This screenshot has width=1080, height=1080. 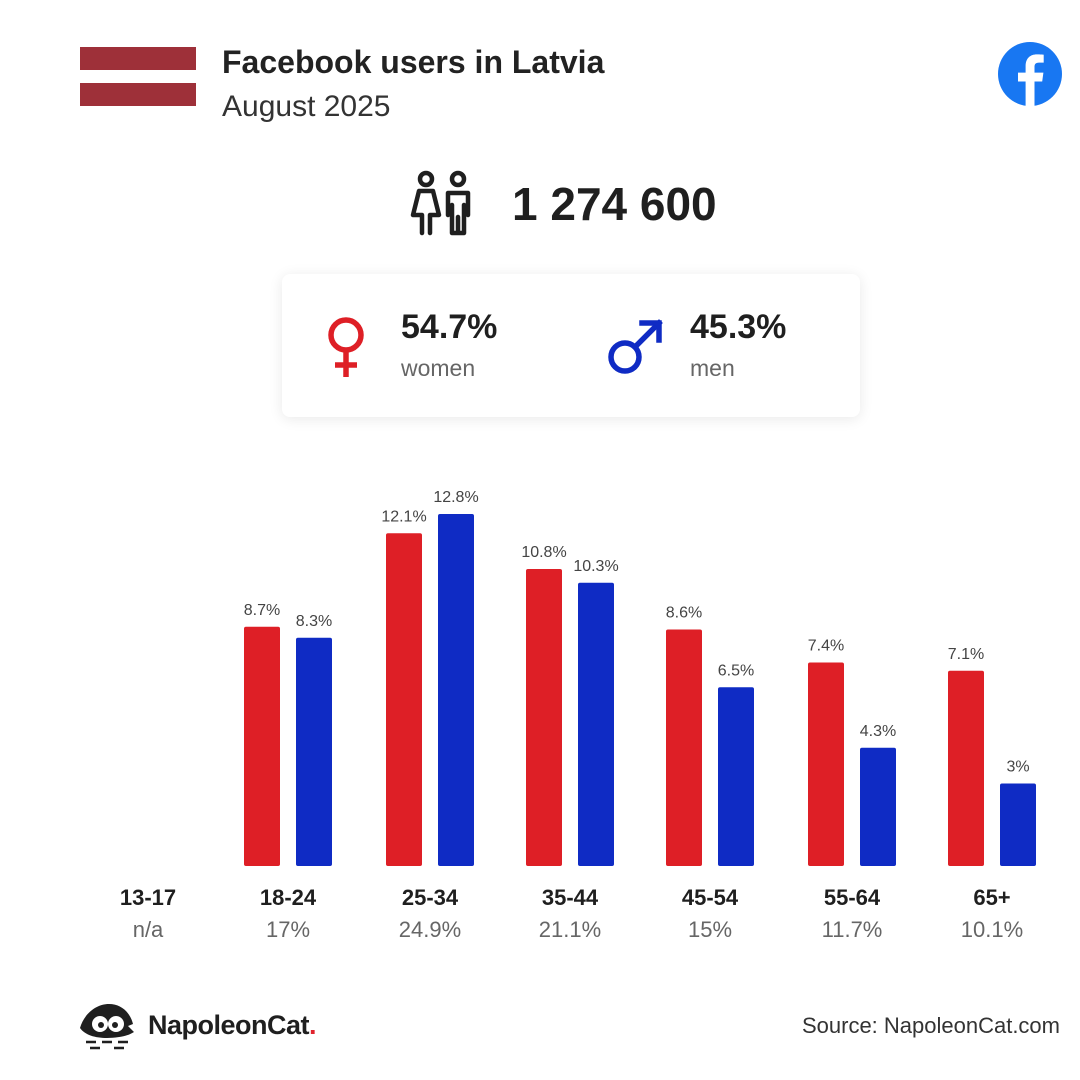 I want to click on age-group-label: 18-24, so click(x=288, y=897).